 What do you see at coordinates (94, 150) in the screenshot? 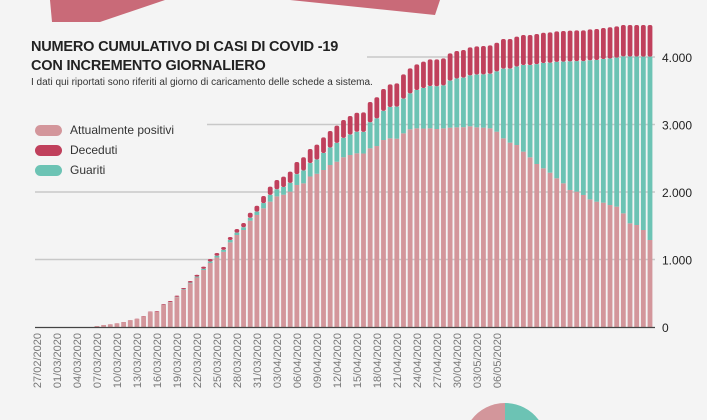
I see `legend-label: Deceduti` at bounding box center [94, 150].